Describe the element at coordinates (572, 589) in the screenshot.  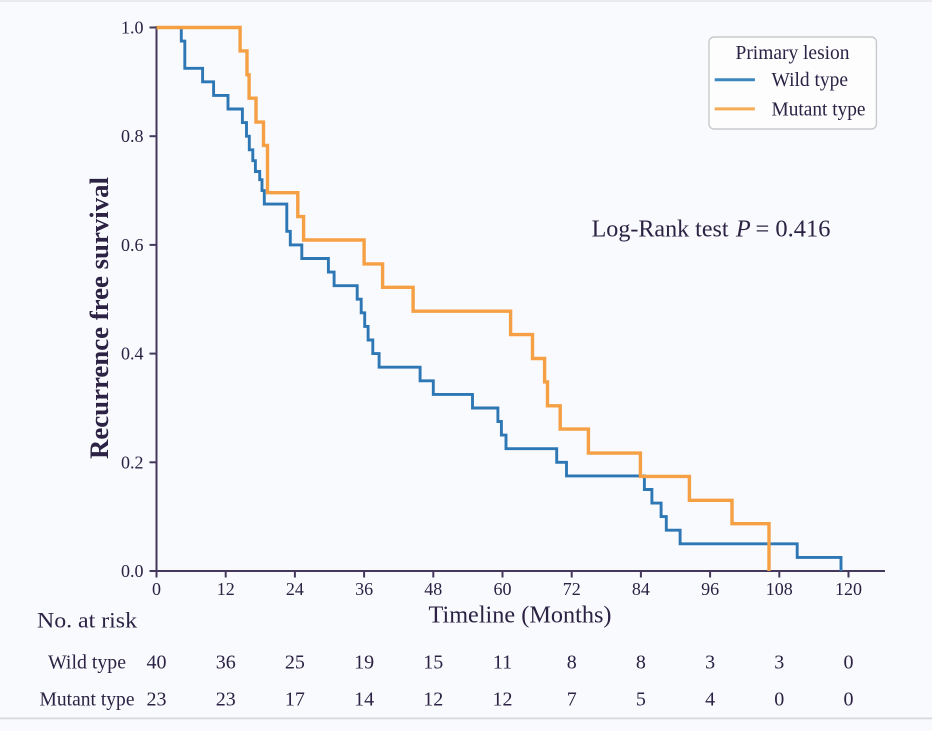
I see `svg-text: 72` at that location.